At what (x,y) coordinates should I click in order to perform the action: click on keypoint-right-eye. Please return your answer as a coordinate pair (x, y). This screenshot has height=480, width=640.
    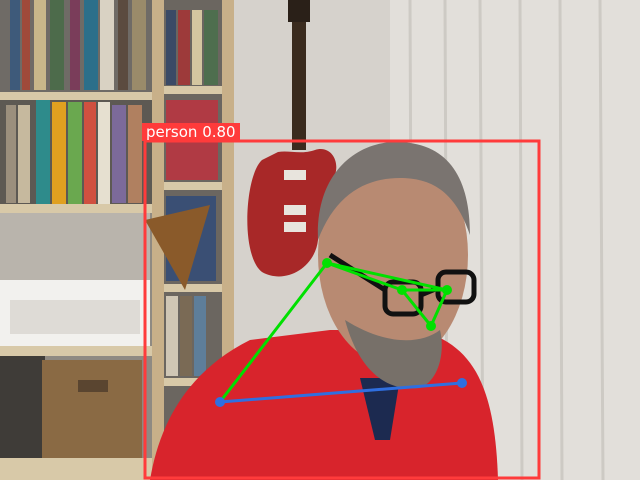
    Looking at the image, I should click on (447, 290).